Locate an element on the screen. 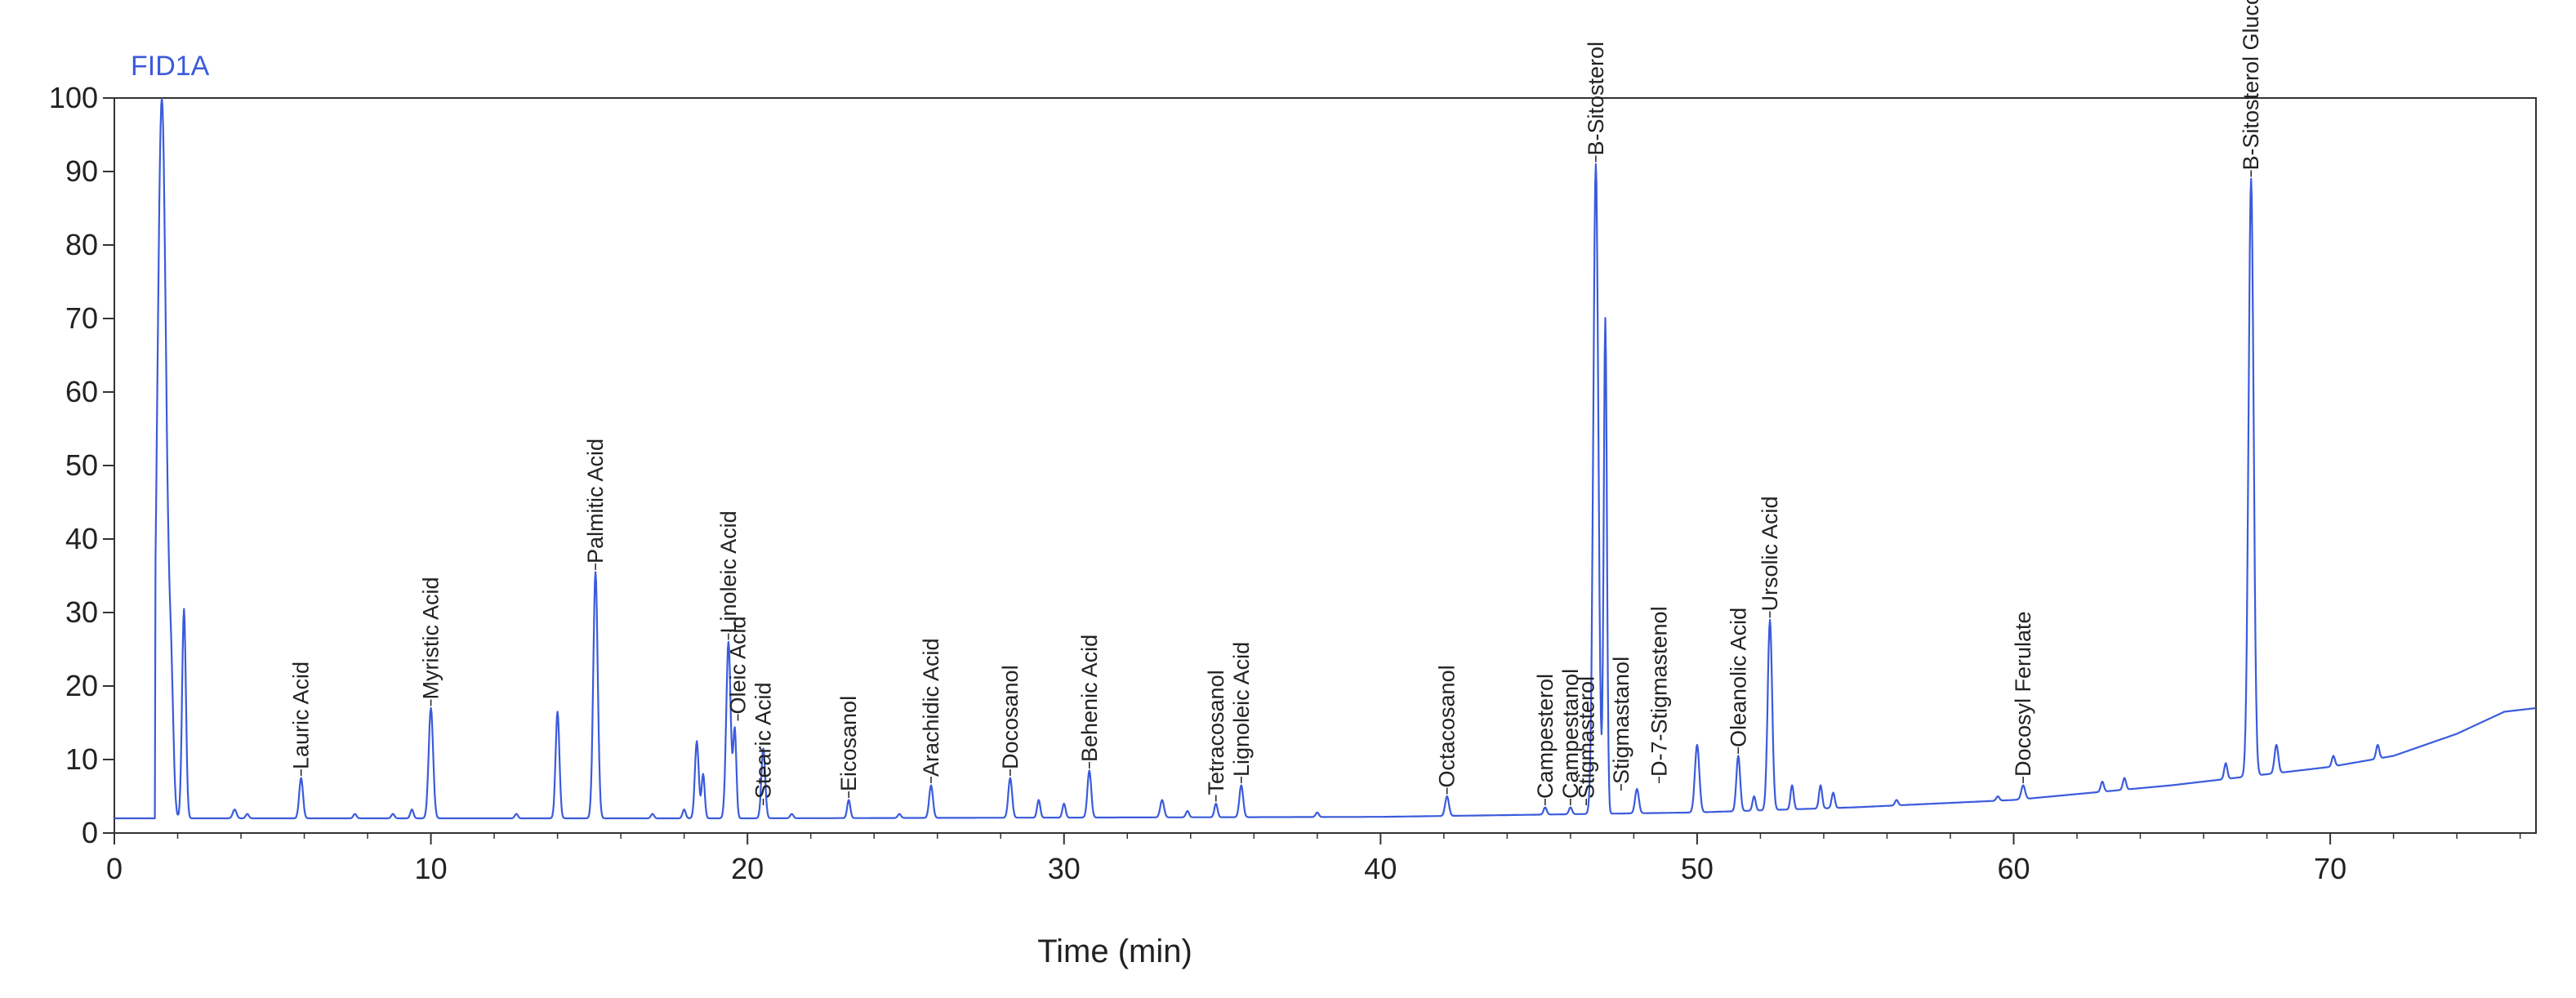 Image resolution: width=2576 pixels, height=998 pixels. peak-label: Docosanol is located at coordinates (1010, 717).